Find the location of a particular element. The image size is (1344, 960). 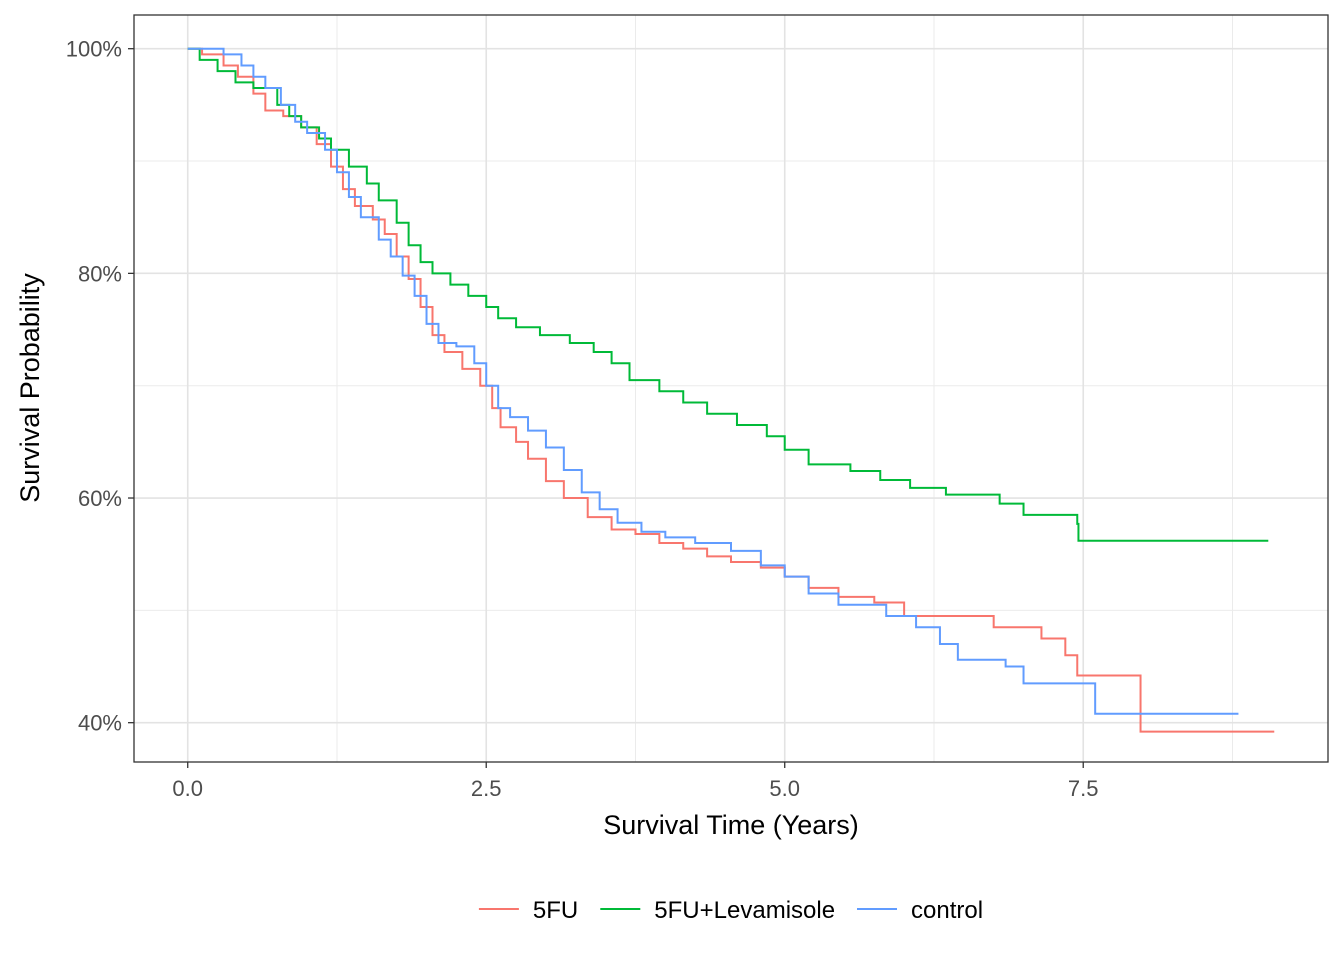

x-tick-label: 7.5 is located at coordinates (1083, 788).